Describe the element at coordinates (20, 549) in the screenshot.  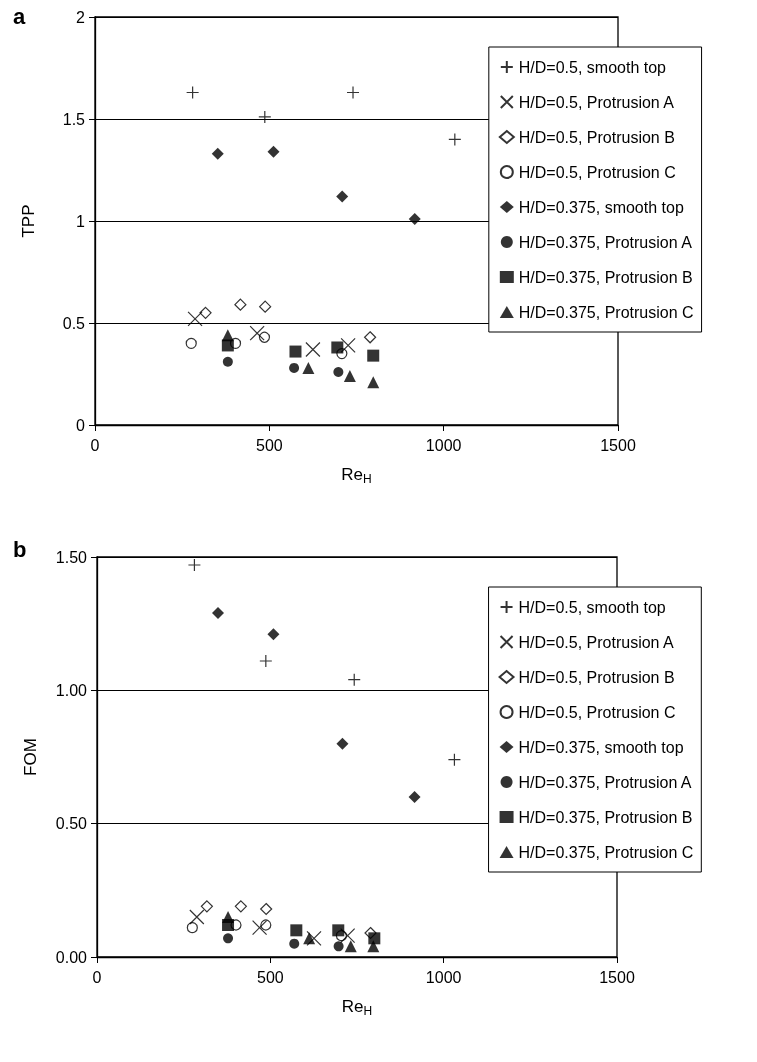
I see `chart-title: b` at that location.